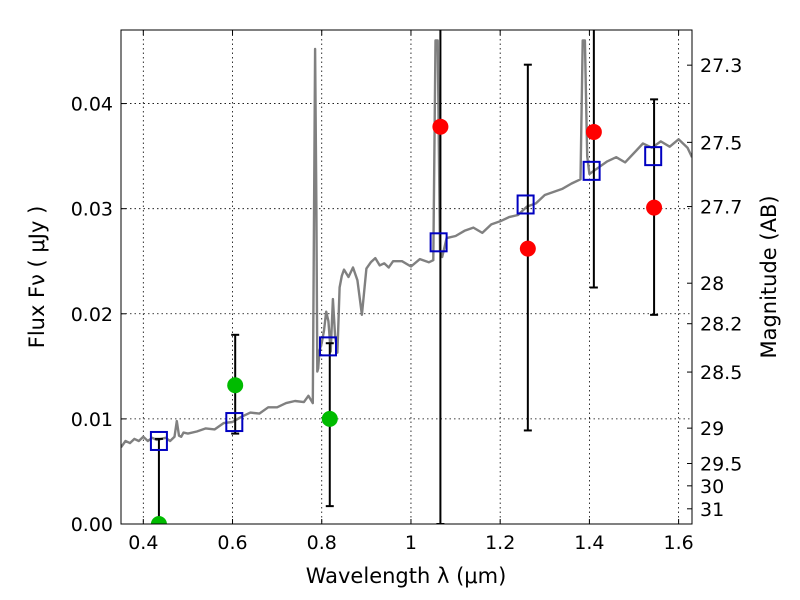  I want to click on x-tick-label: 1.4, so click(589, 543).